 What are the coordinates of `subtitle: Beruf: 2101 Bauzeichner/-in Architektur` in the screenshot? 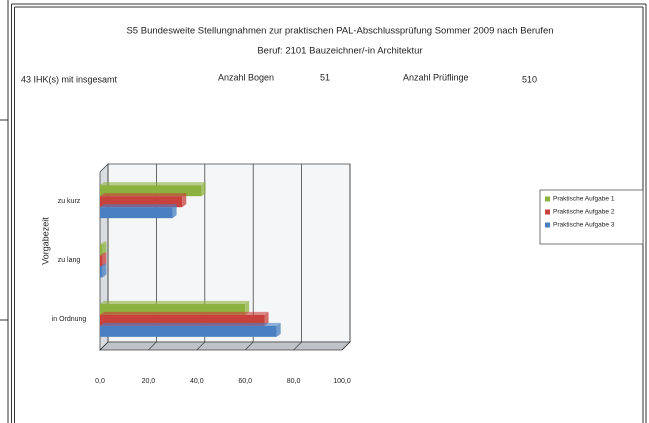 It's located at (339, 51).